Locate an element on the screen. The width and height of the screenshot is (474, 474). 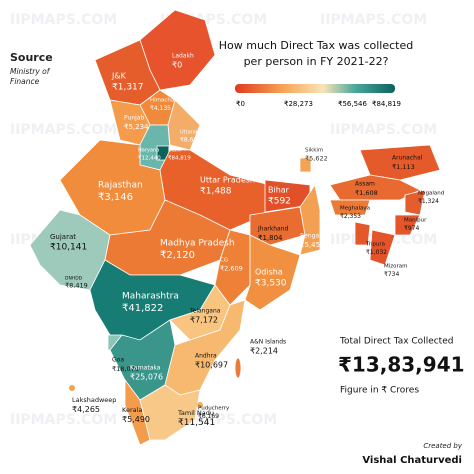
region-name: DNHDD is located at coordinates (74, 279).